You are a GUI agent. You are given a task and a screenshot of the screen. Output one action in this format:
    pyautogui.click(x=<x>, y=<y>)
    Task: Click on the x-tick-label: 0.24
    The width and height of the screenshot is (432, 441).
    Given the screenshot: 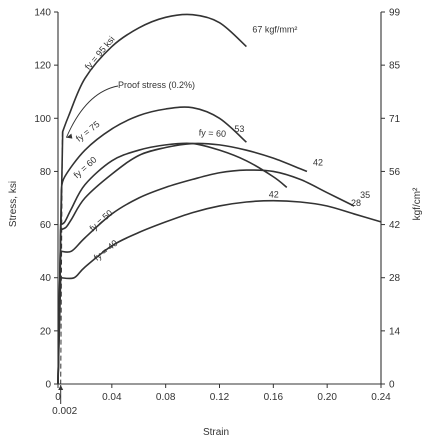 What is the action you would take?
    pyautogui.click(x=381, y=397)
    